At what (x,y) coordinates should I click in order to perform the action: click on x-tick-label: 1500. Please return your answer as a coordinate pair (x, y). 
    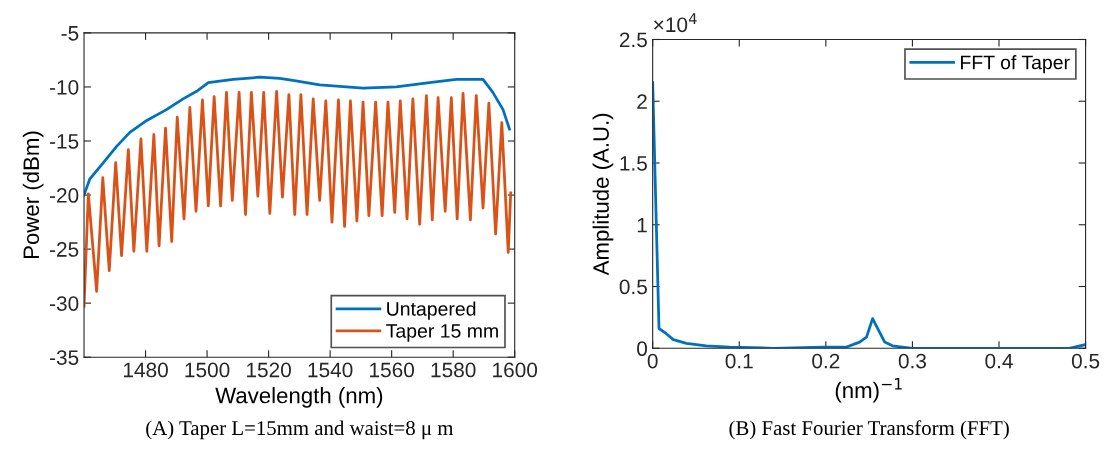
    Looking at the image, I should click on (207, 370).